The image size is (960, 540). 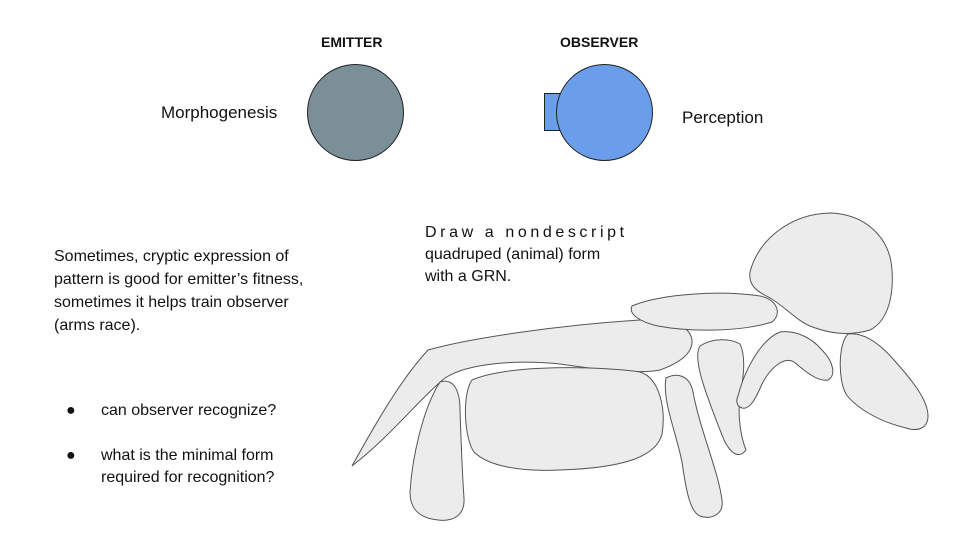 What do you see at coordinates (189, 410) in the screenshot?
I see `question-text: can observer recognize?` at bounding box center [189, 410].